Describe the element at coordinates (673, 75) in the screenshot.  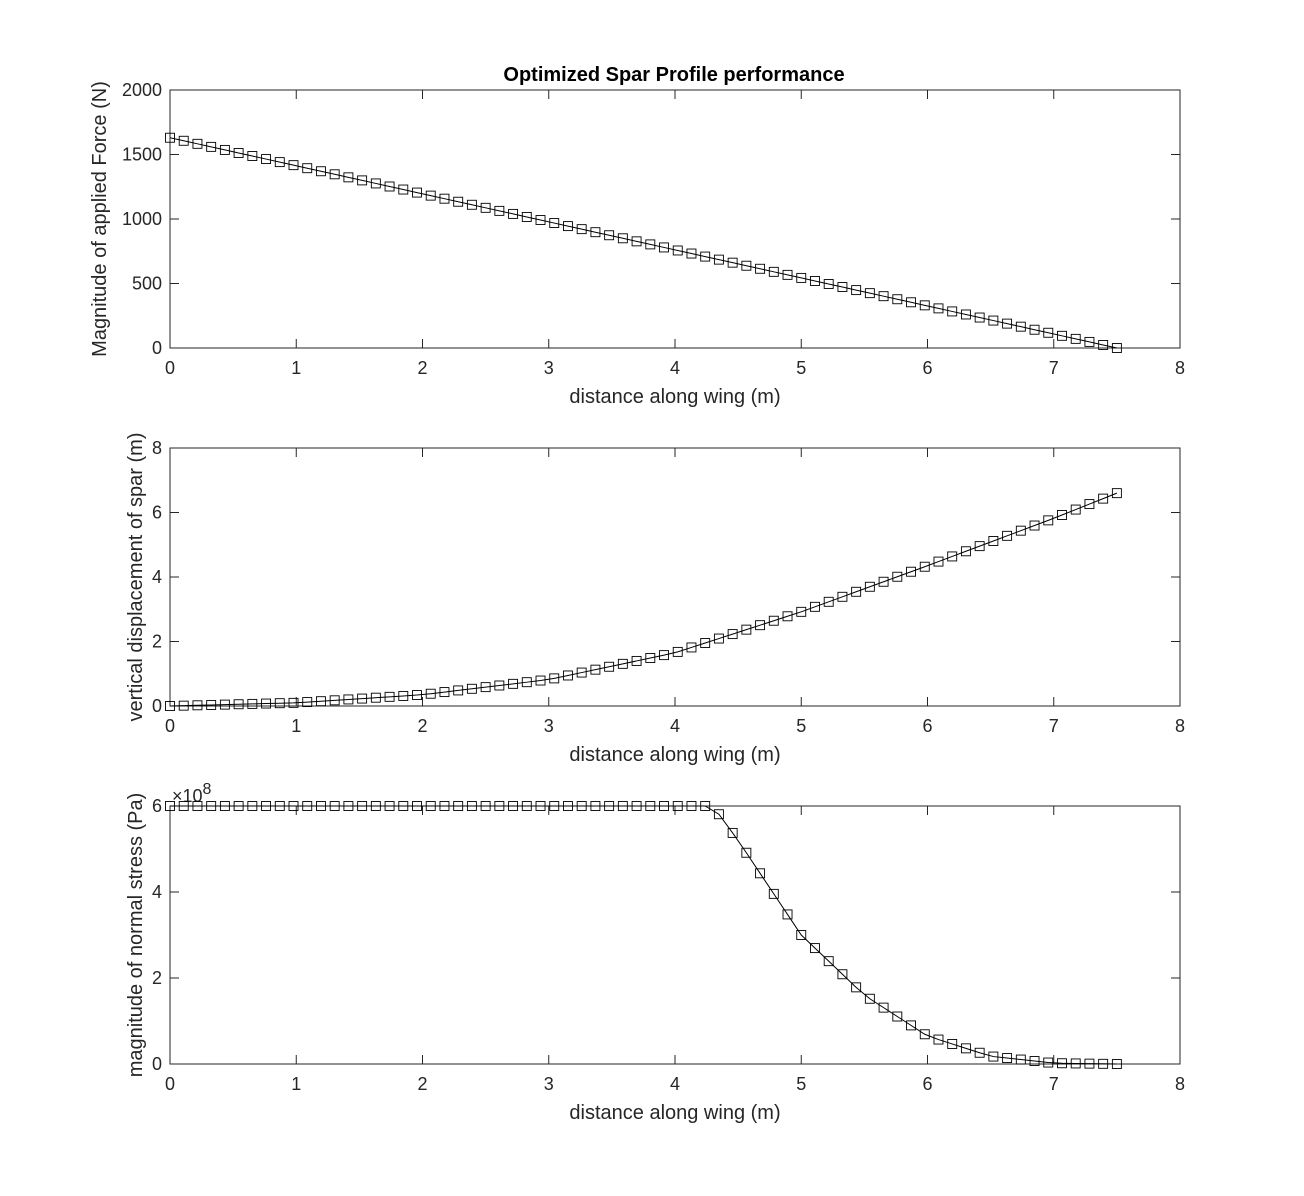
I see `figure-title: Optimized Spar Profile performance` at that location.